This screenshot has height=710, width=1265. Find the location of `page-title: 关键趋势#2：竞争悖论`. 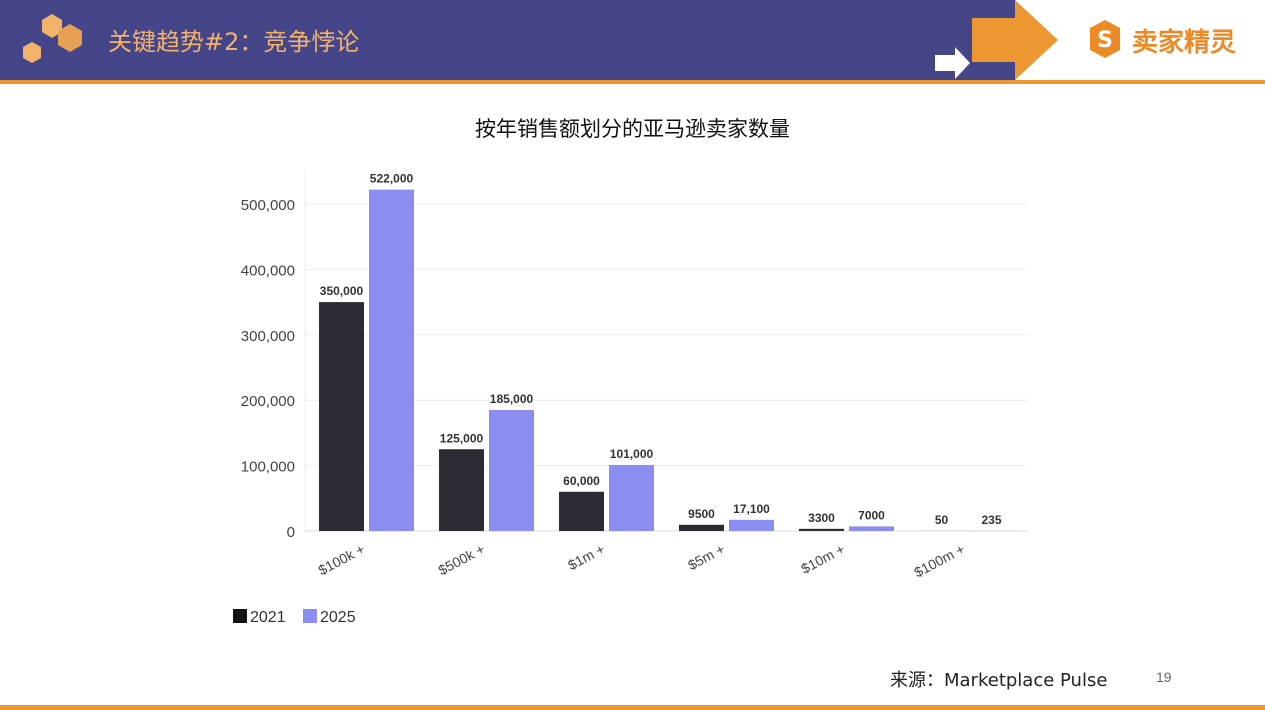

page-title: 关键趋势#2：竞争悖论 is located at coordinates (234, 42).